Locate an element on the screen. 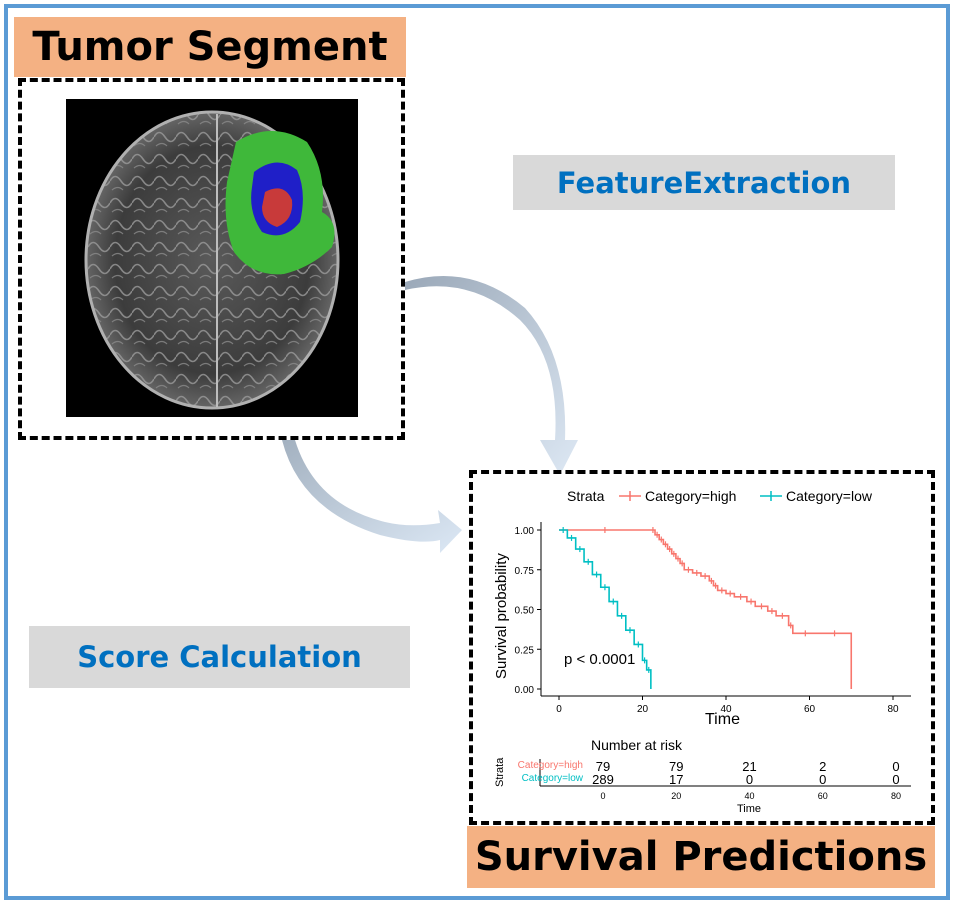 This screenshot has height=914, width=958. risk-count-cell: 21 is located at coordinates (749, 766).